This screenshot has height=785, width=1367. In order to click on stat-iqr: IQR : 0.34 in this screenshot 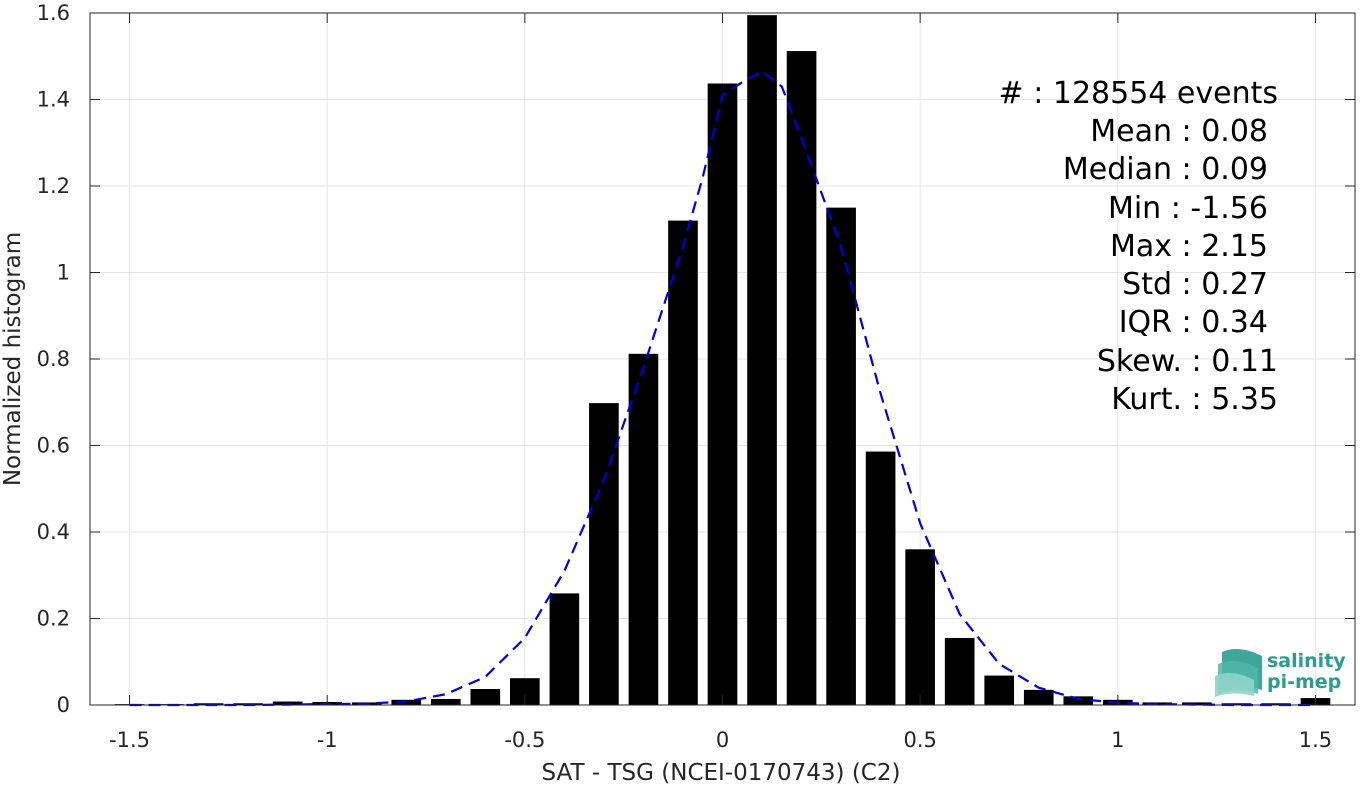, I will do `click(1193, 322)`.